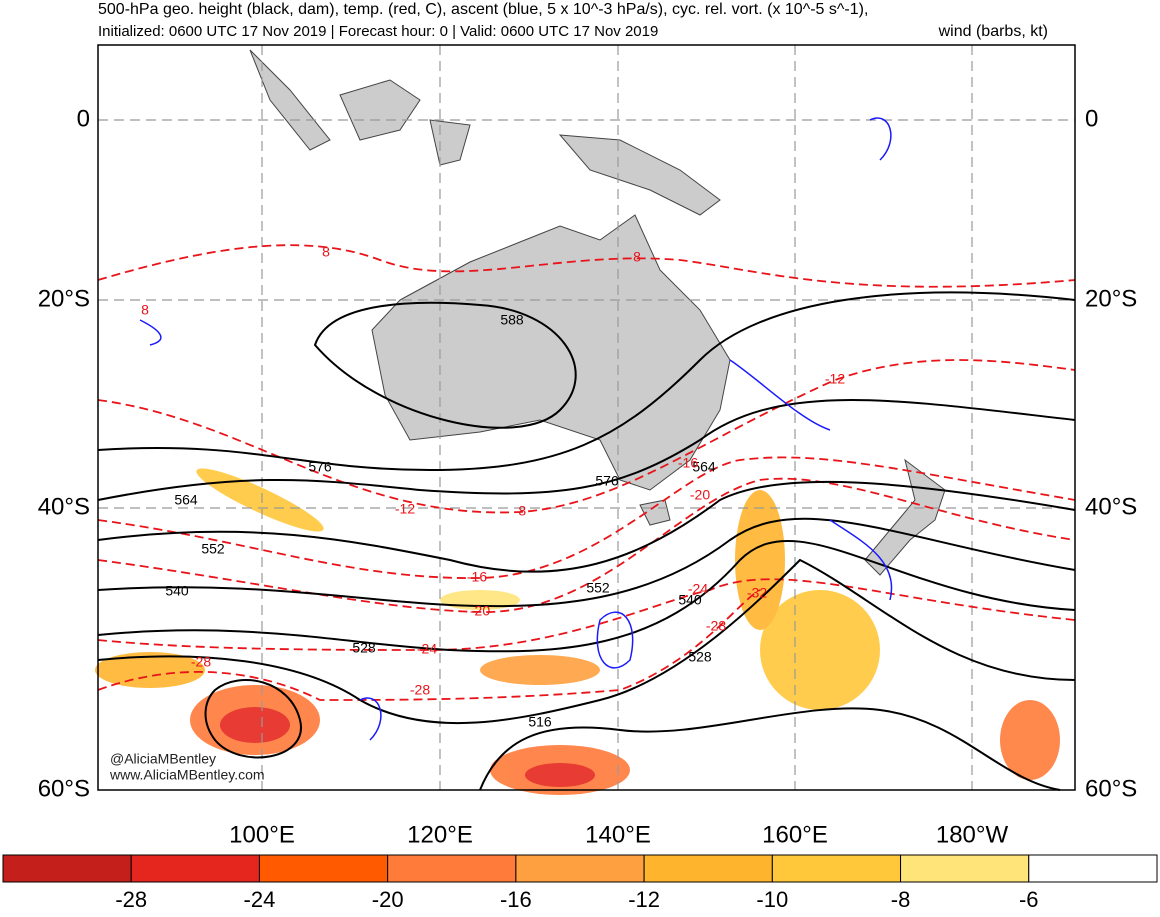 This screenshot has width=1160, height=917. Describe the element at coordinates (1029, 899) in the screenshot. I see `colorbar-label: -6` at that location.